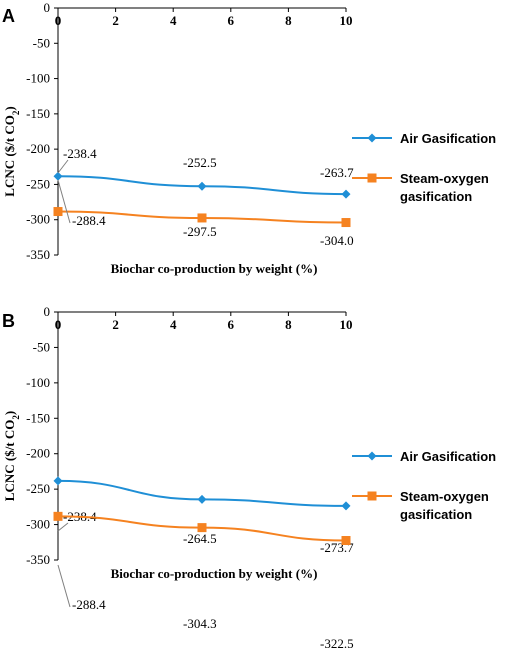 This screenshot has height=654, width=512. I want to click on data-label-air: -252.5, so click(200, 162).